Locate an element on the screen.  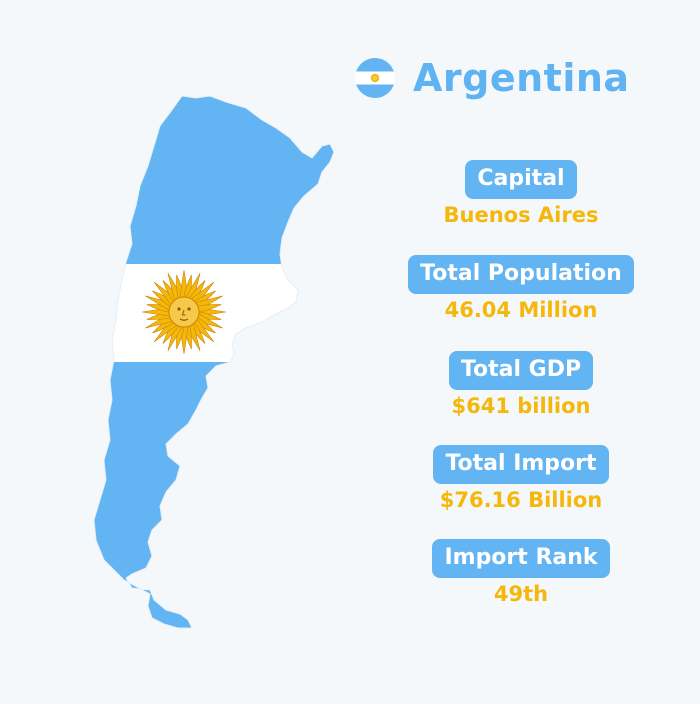
fact-label: Total Import is located at coordinates (521, 464).